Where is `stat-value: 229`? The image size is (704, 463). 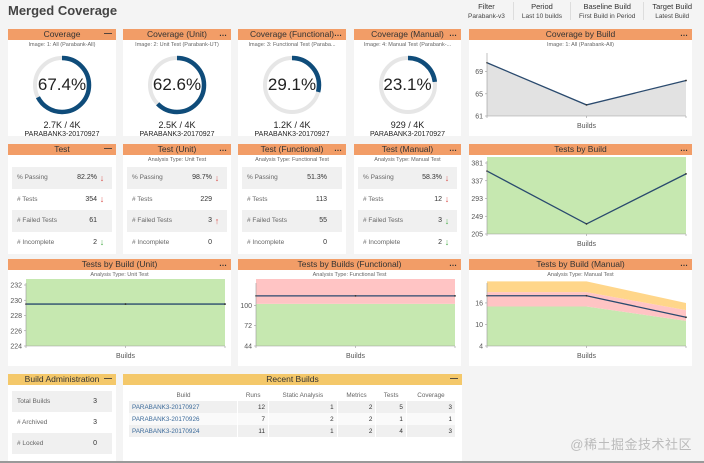
stat-value: 229 is located at coordinates (206, 199).